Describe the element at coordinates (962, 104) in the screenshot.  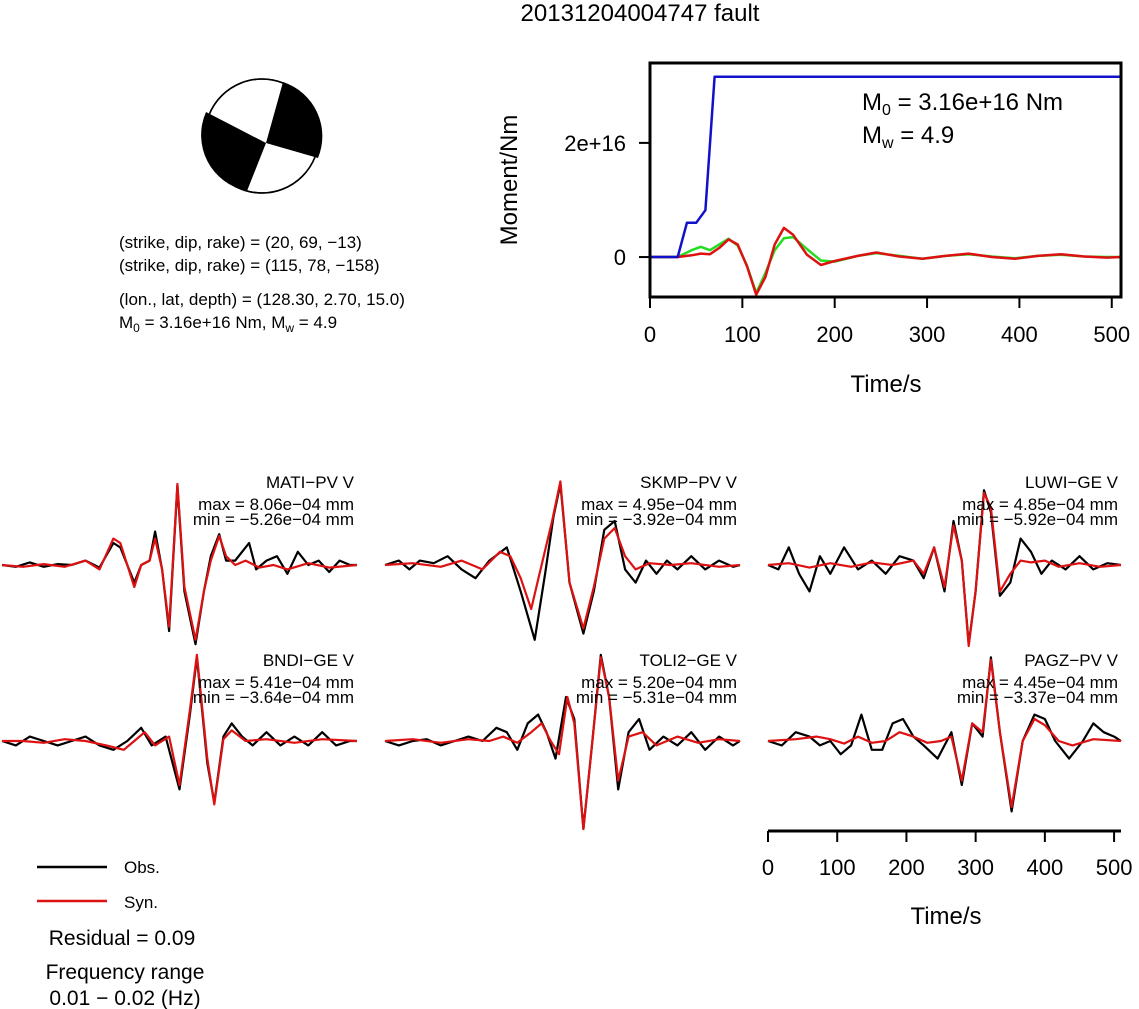
I see `moment-m0-annotation: M0 = 3.16e+16 Nm` at that location.